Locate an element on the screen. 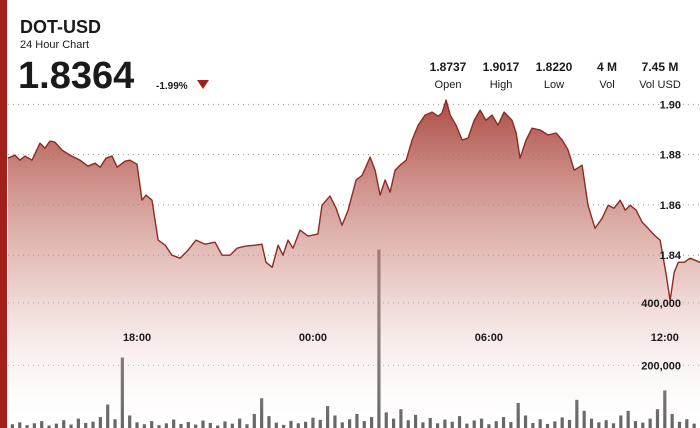 This screenshot has height=428, width=700. volume-tick-label: 200,000 is located at coordinates (661, 366).